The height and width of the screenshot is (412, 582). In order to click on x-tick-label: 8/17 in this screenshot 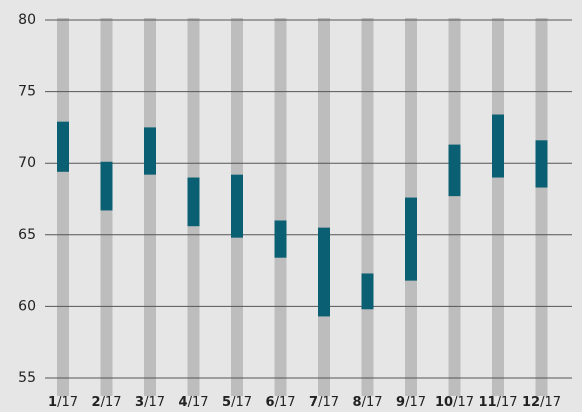, I will do `click(368, 402)`.